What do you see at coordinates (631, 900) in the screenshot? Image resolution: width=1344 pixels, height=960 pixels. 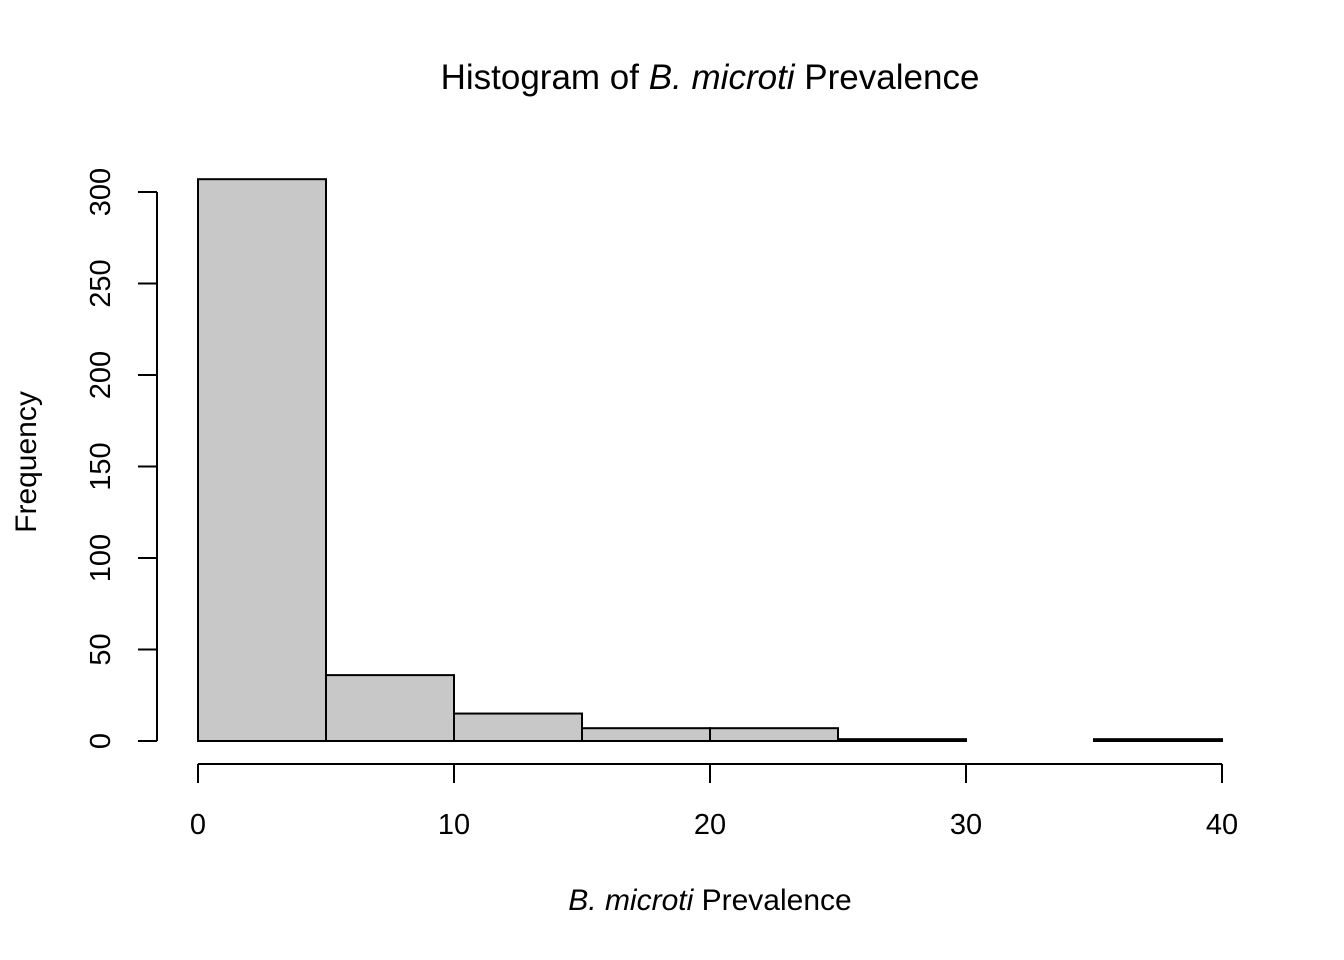 I see `x-axis-title-italic: B. microti` at bounding box center [631, 900].